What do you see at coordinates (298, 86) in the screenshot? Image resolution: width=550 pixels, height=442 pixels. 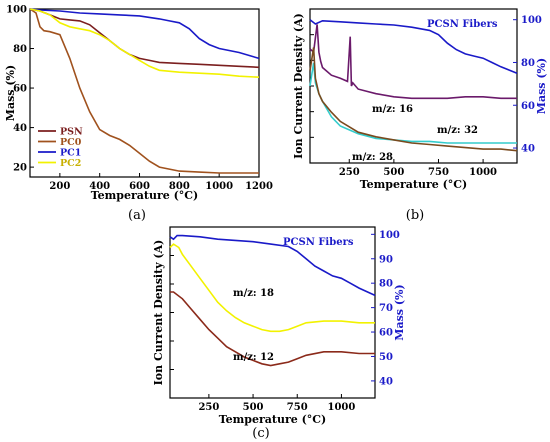 I see `y-axis-label-b: Ion Current Density (A)` at bounding box center [298, 86].